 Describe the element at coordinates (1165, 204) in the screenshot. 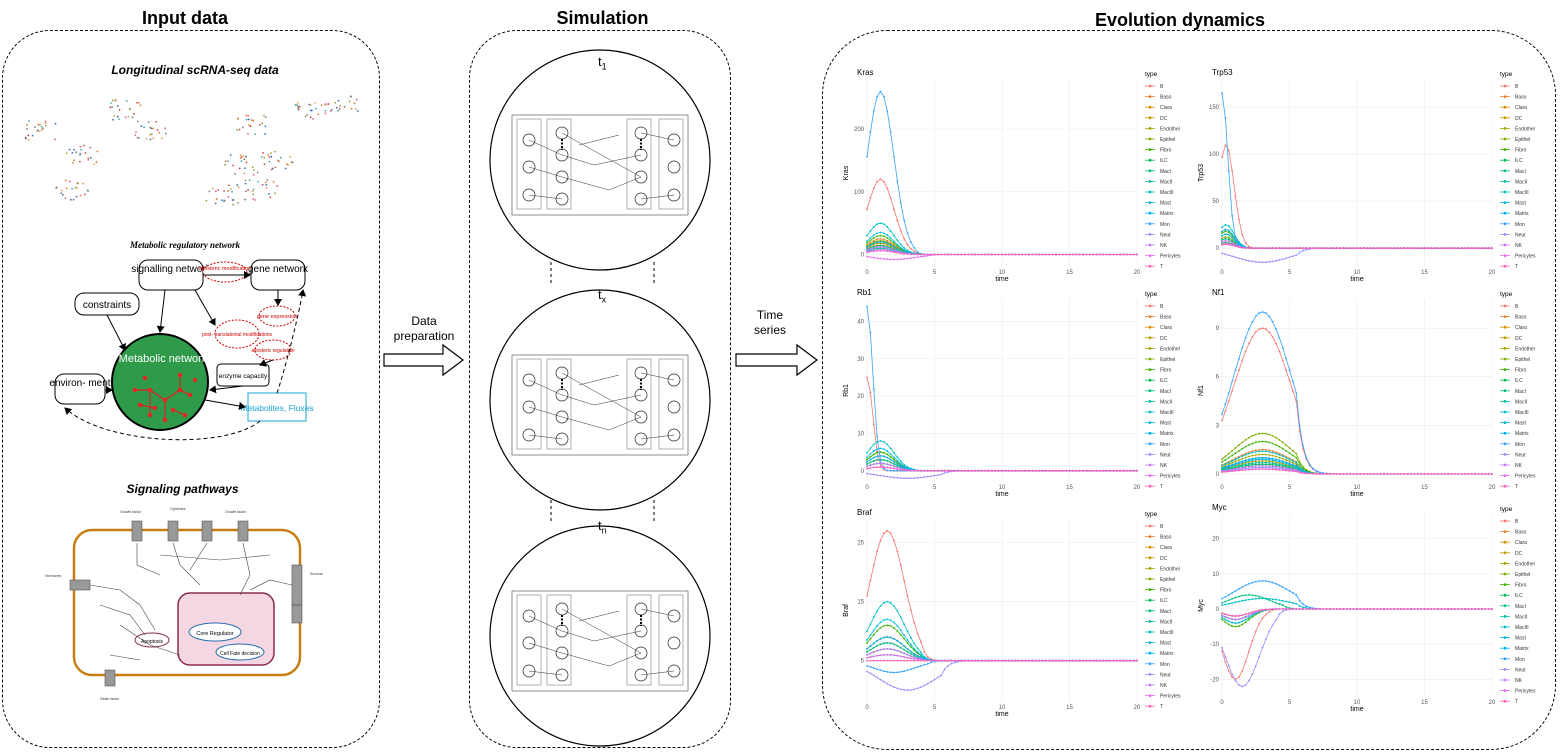

I see `legend-entry: Mast` at that location.